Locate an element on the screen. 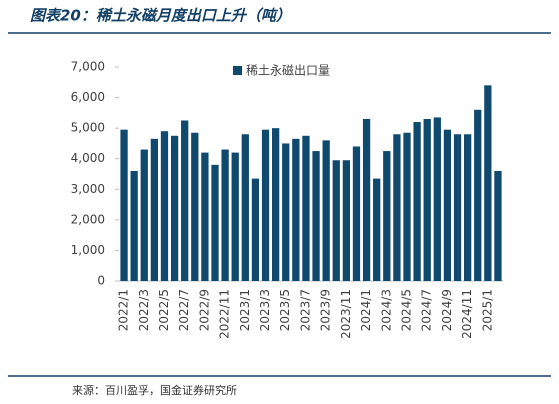 This screenshot has width=559, height=404. x-tick-label: 2024/5 is located at coordinates (407, 310).